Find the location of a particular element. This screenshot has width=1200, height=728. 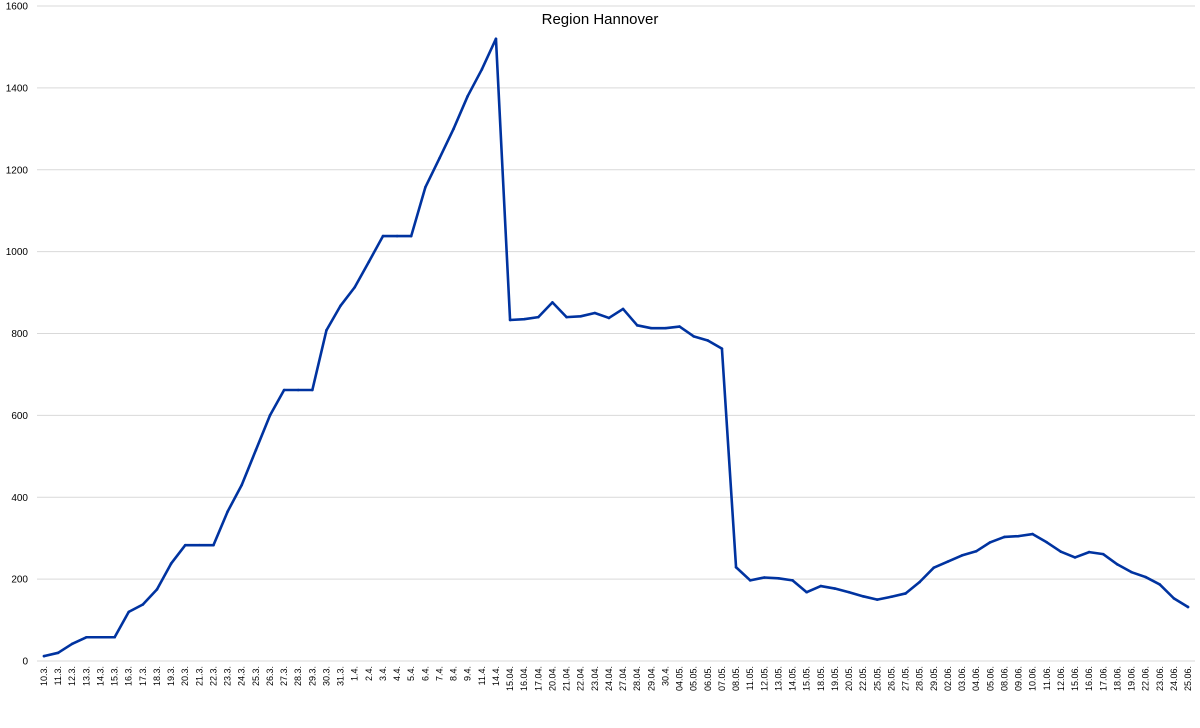

x-tick-label: 29.04. is located at coordinates (651, 678).